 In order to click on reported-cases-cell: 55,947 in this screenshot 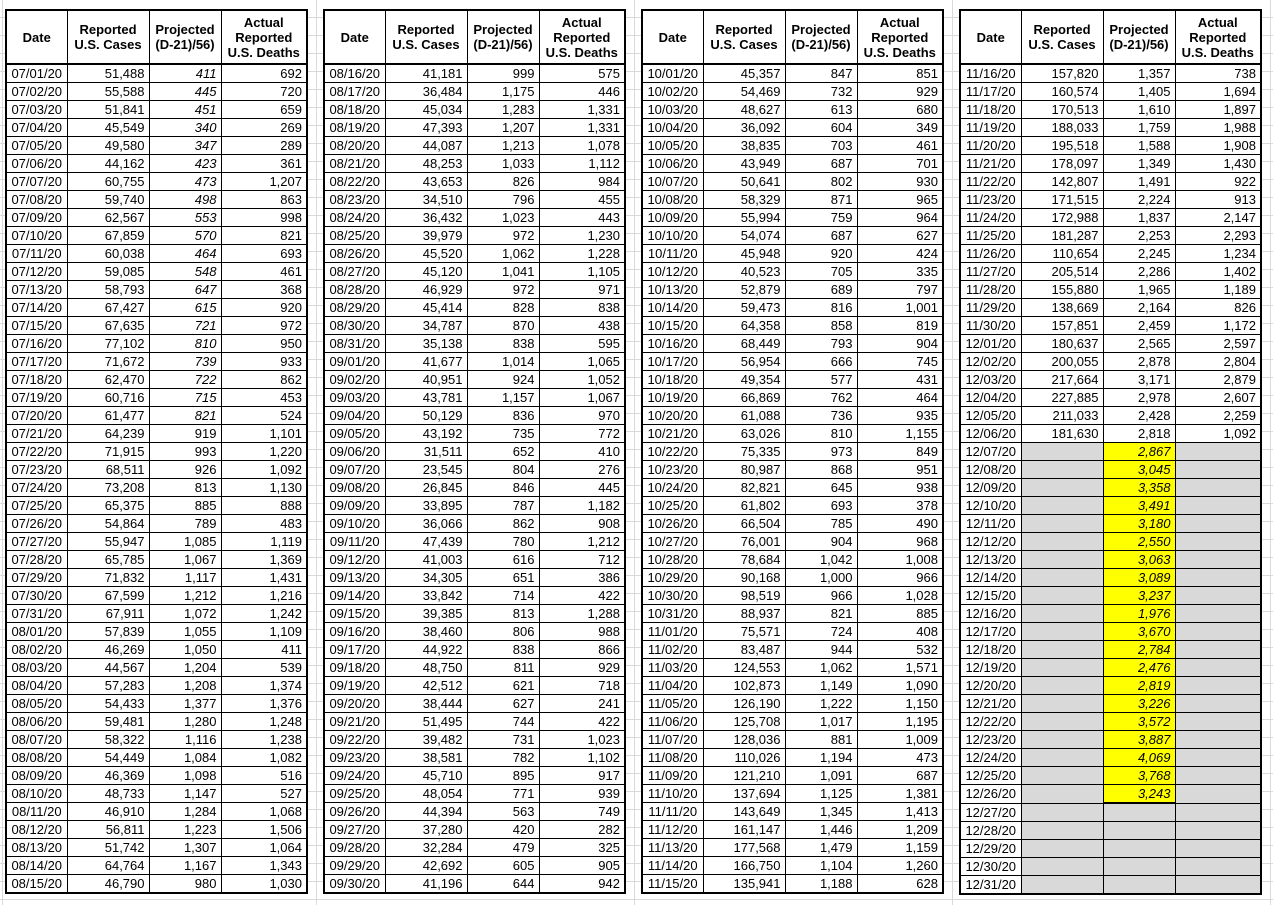, I will do `click(108, 541)`.